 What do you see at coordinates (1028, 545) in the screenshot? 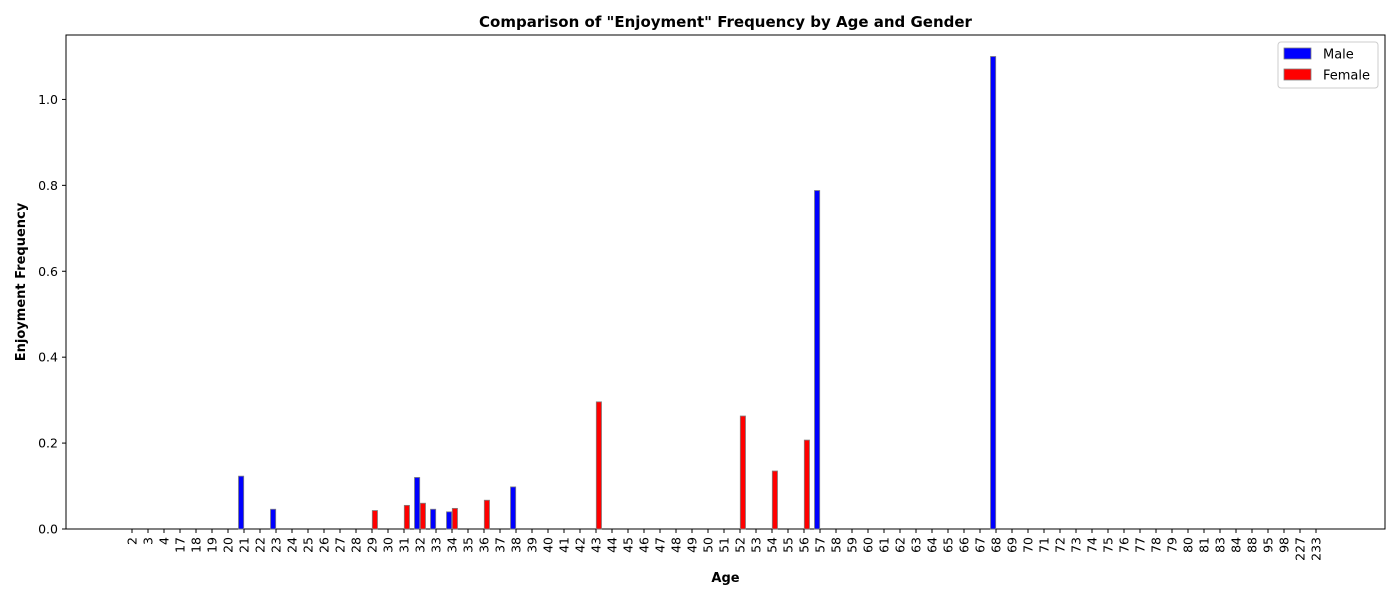
I see `x-tick-label: 70` at bounding box center [1028, 545].